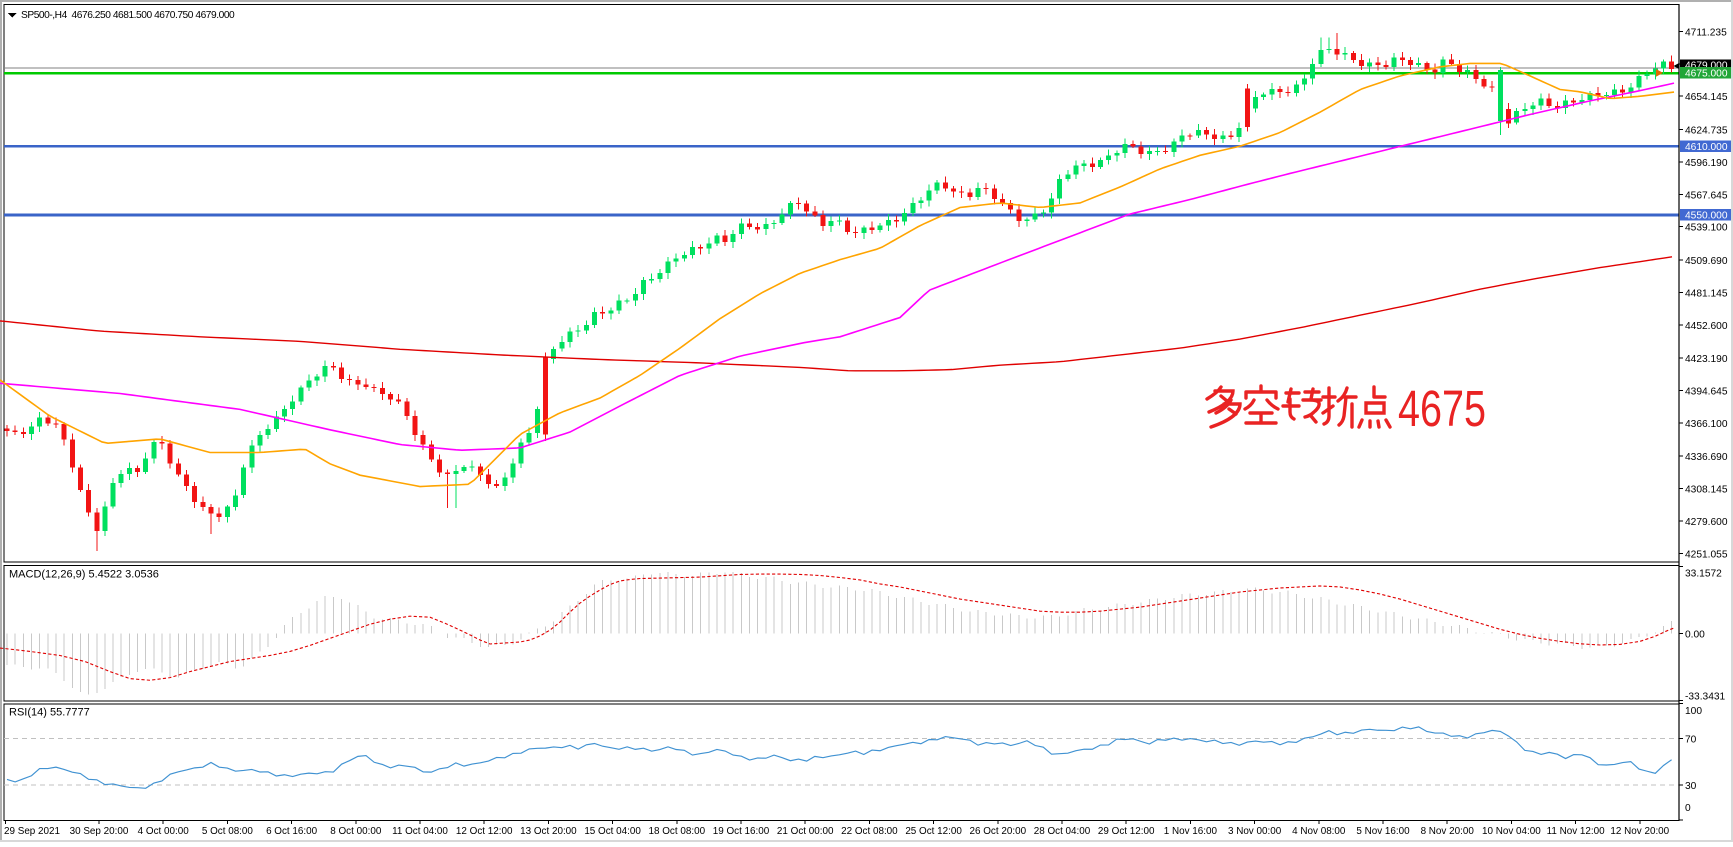  Describe the element at coordinates (1706, 424) in the screenshot. I see `svg-text: 4366.100` at that location.